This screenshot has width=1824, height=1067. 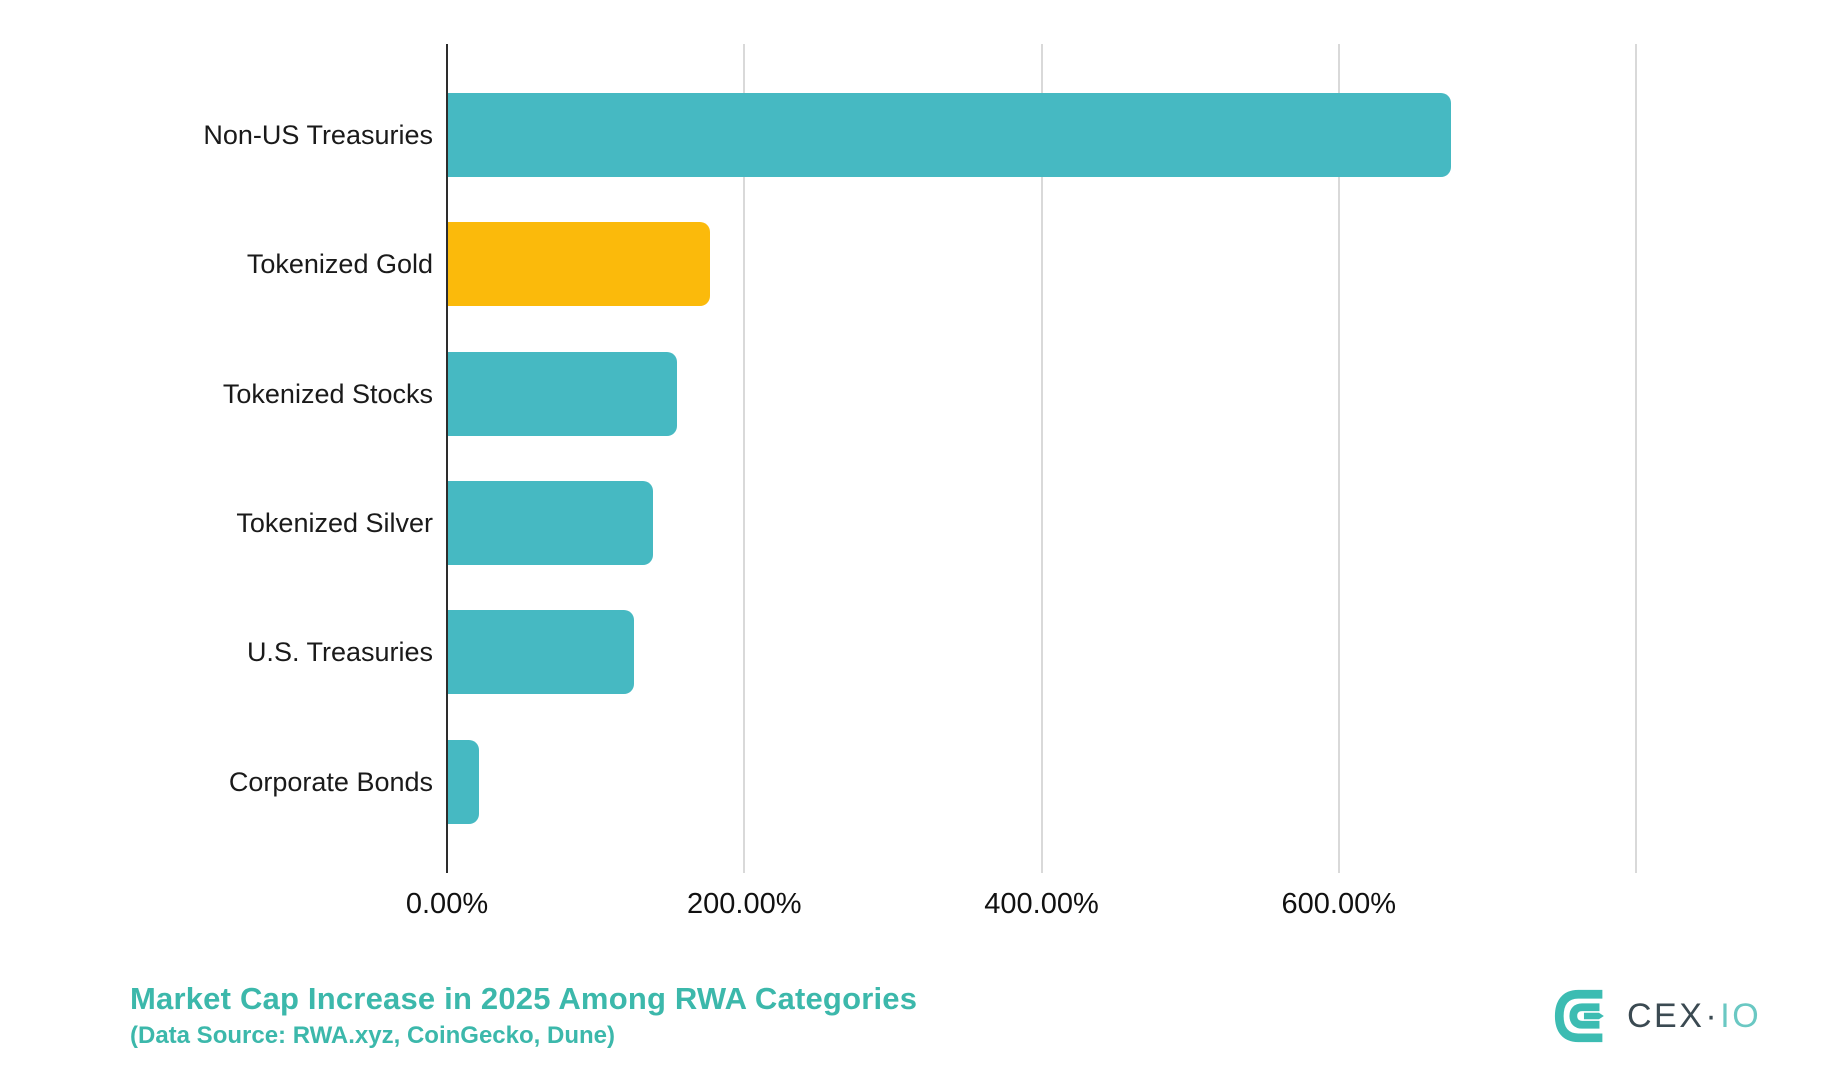 I want to click on logo-text: CEX · IO, so click(x=1694, y=1016).